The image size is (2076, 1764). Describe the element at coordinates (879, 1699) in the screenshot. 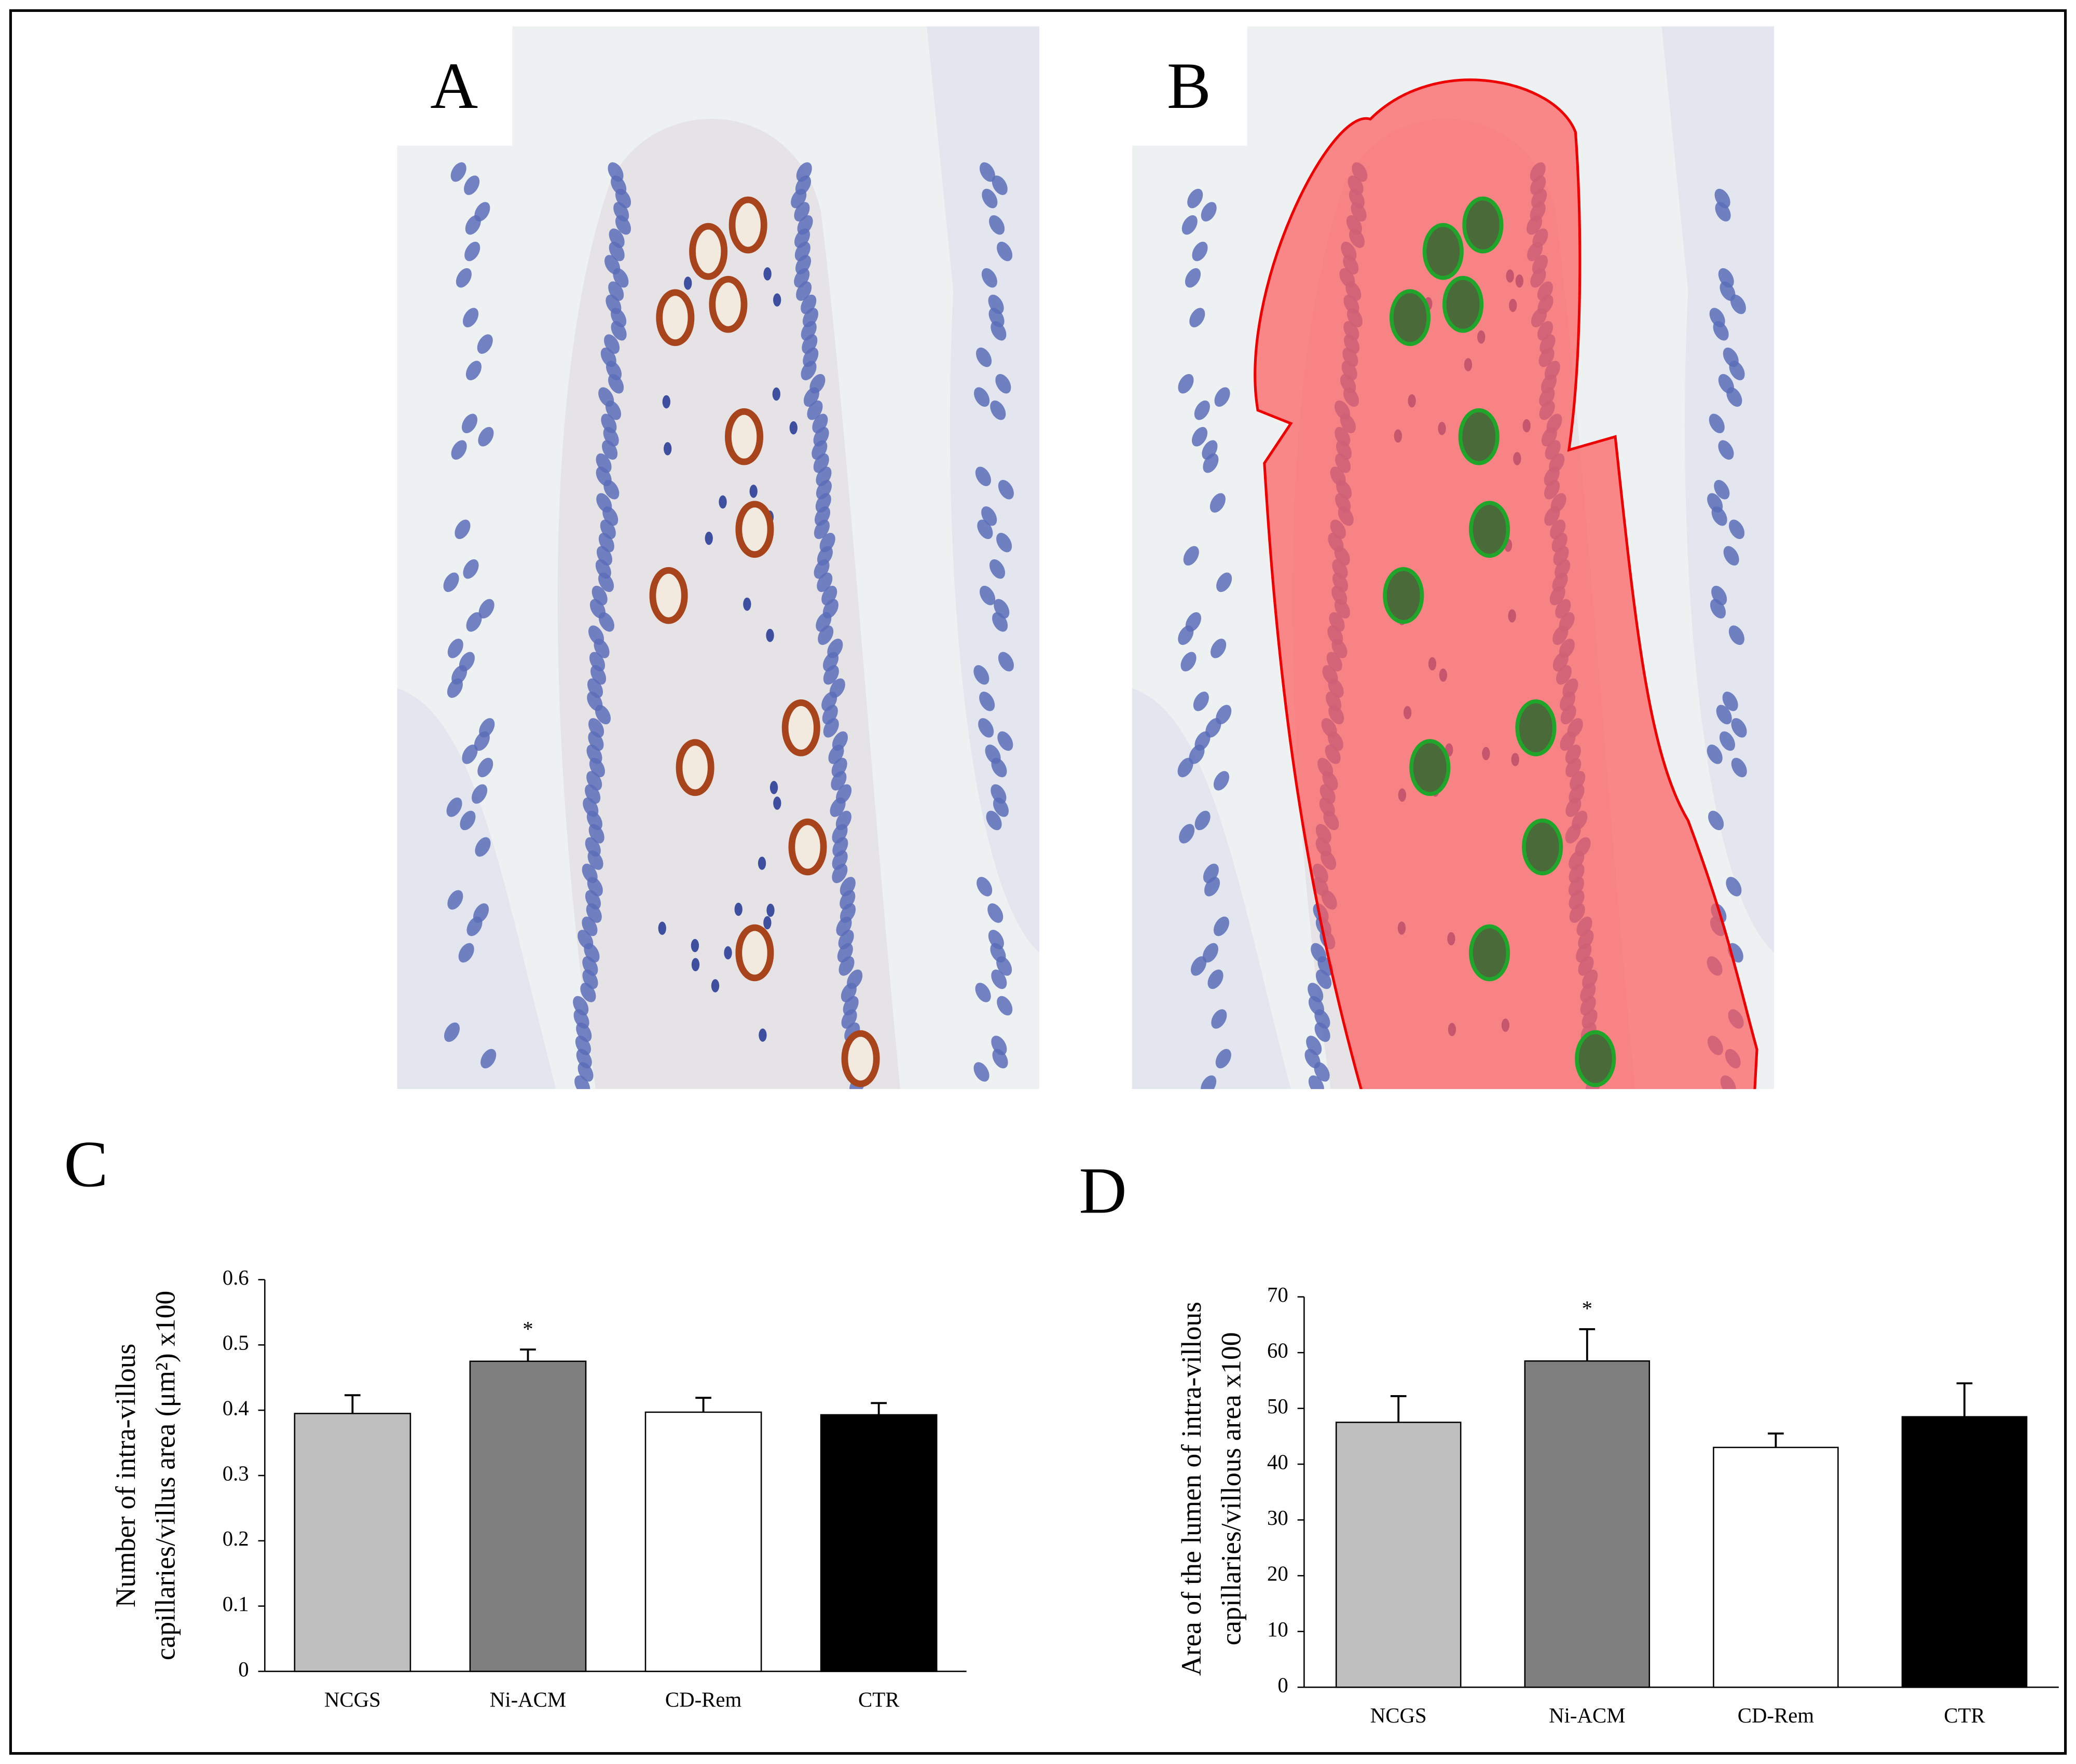

I see `x-tick-label: CTR` at that location.